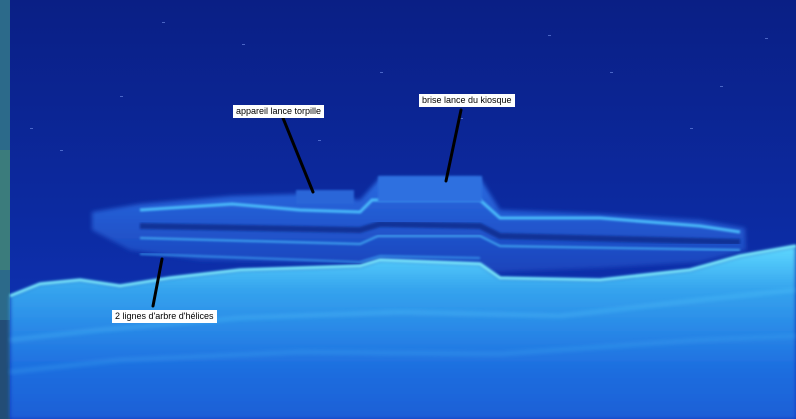  What do you see at coordinates (298, 155) in the screenshot?
I see `pointer-torpedo` at bounding box center [298, 155].